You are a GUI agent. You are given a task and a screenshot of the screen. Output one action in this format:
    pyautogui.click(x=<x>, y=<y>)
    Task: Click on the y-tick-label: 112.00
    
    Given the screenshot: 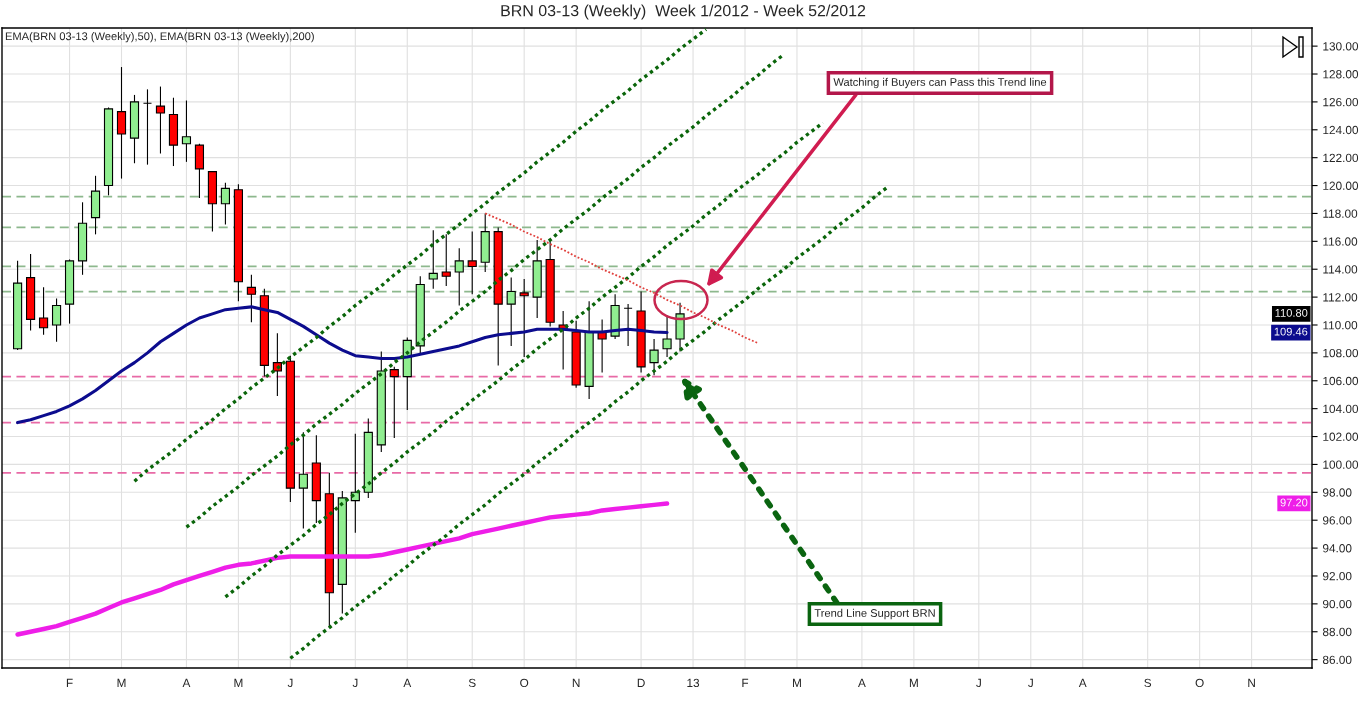 What is the action you would take?
    pyautogui.click(x=1340, y=297)
    